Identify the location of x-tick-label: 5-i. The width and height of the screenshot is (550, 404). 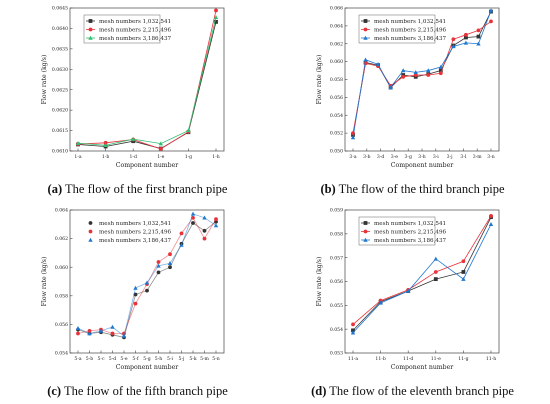
(170, 359).